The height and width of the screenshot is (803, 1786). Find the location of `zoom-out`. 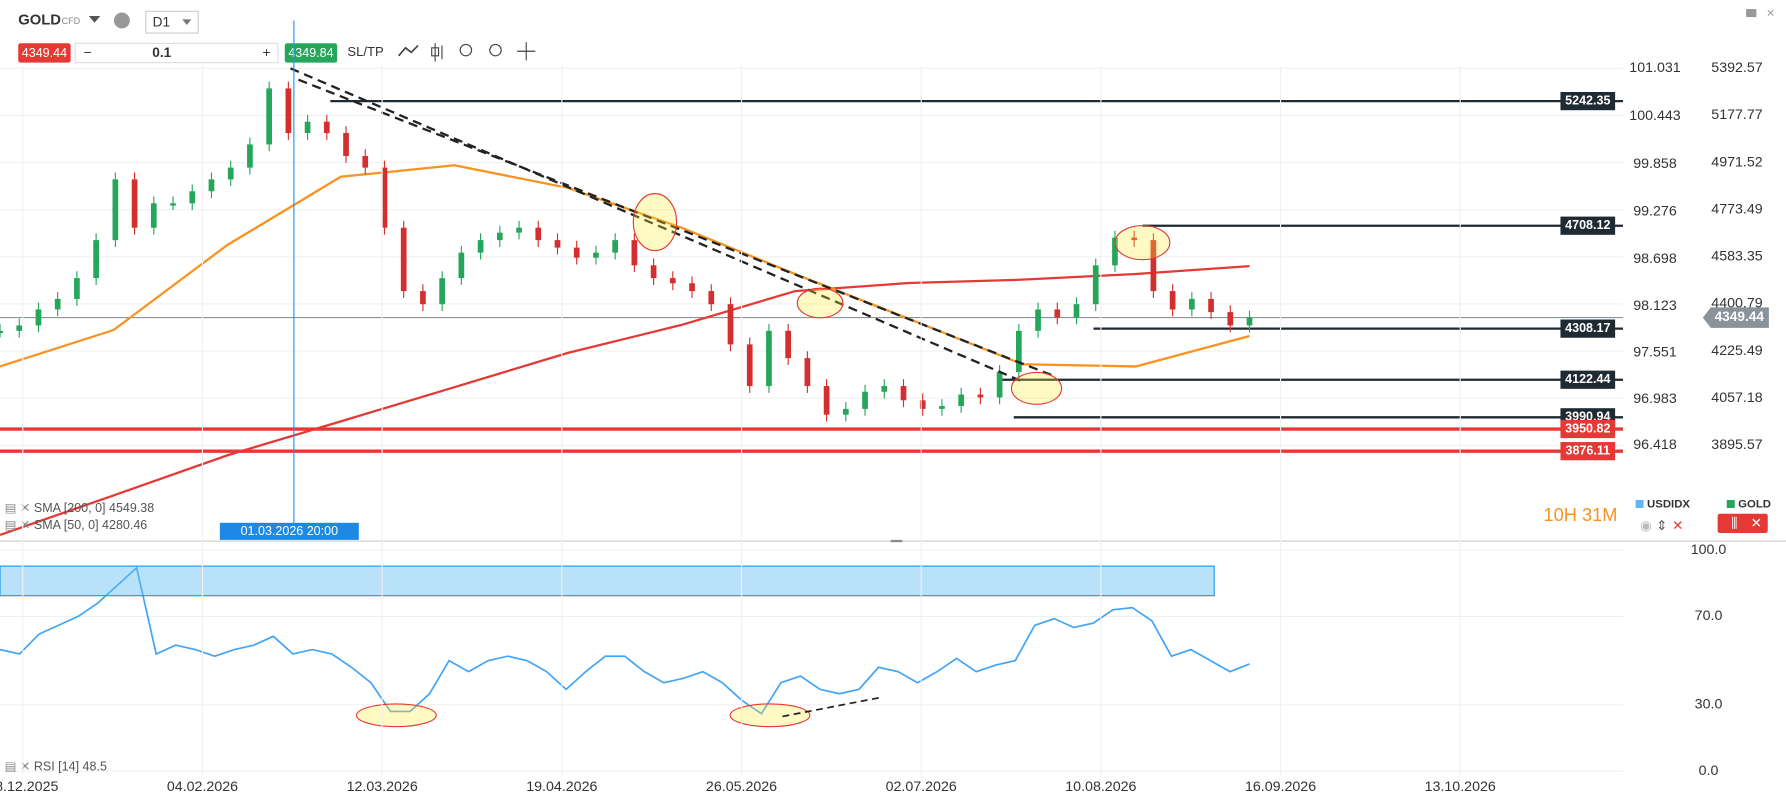

zoom-out is located at coordinates (466, 50).